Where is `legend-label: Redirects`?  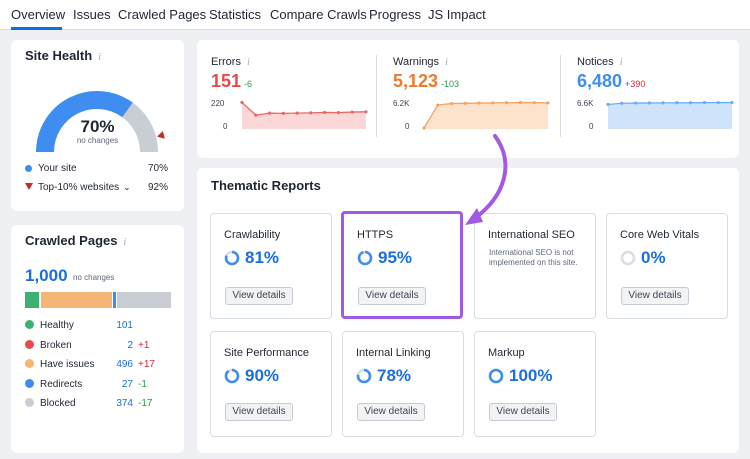 legend-label: Redirects is located at coordinates (61, 384).